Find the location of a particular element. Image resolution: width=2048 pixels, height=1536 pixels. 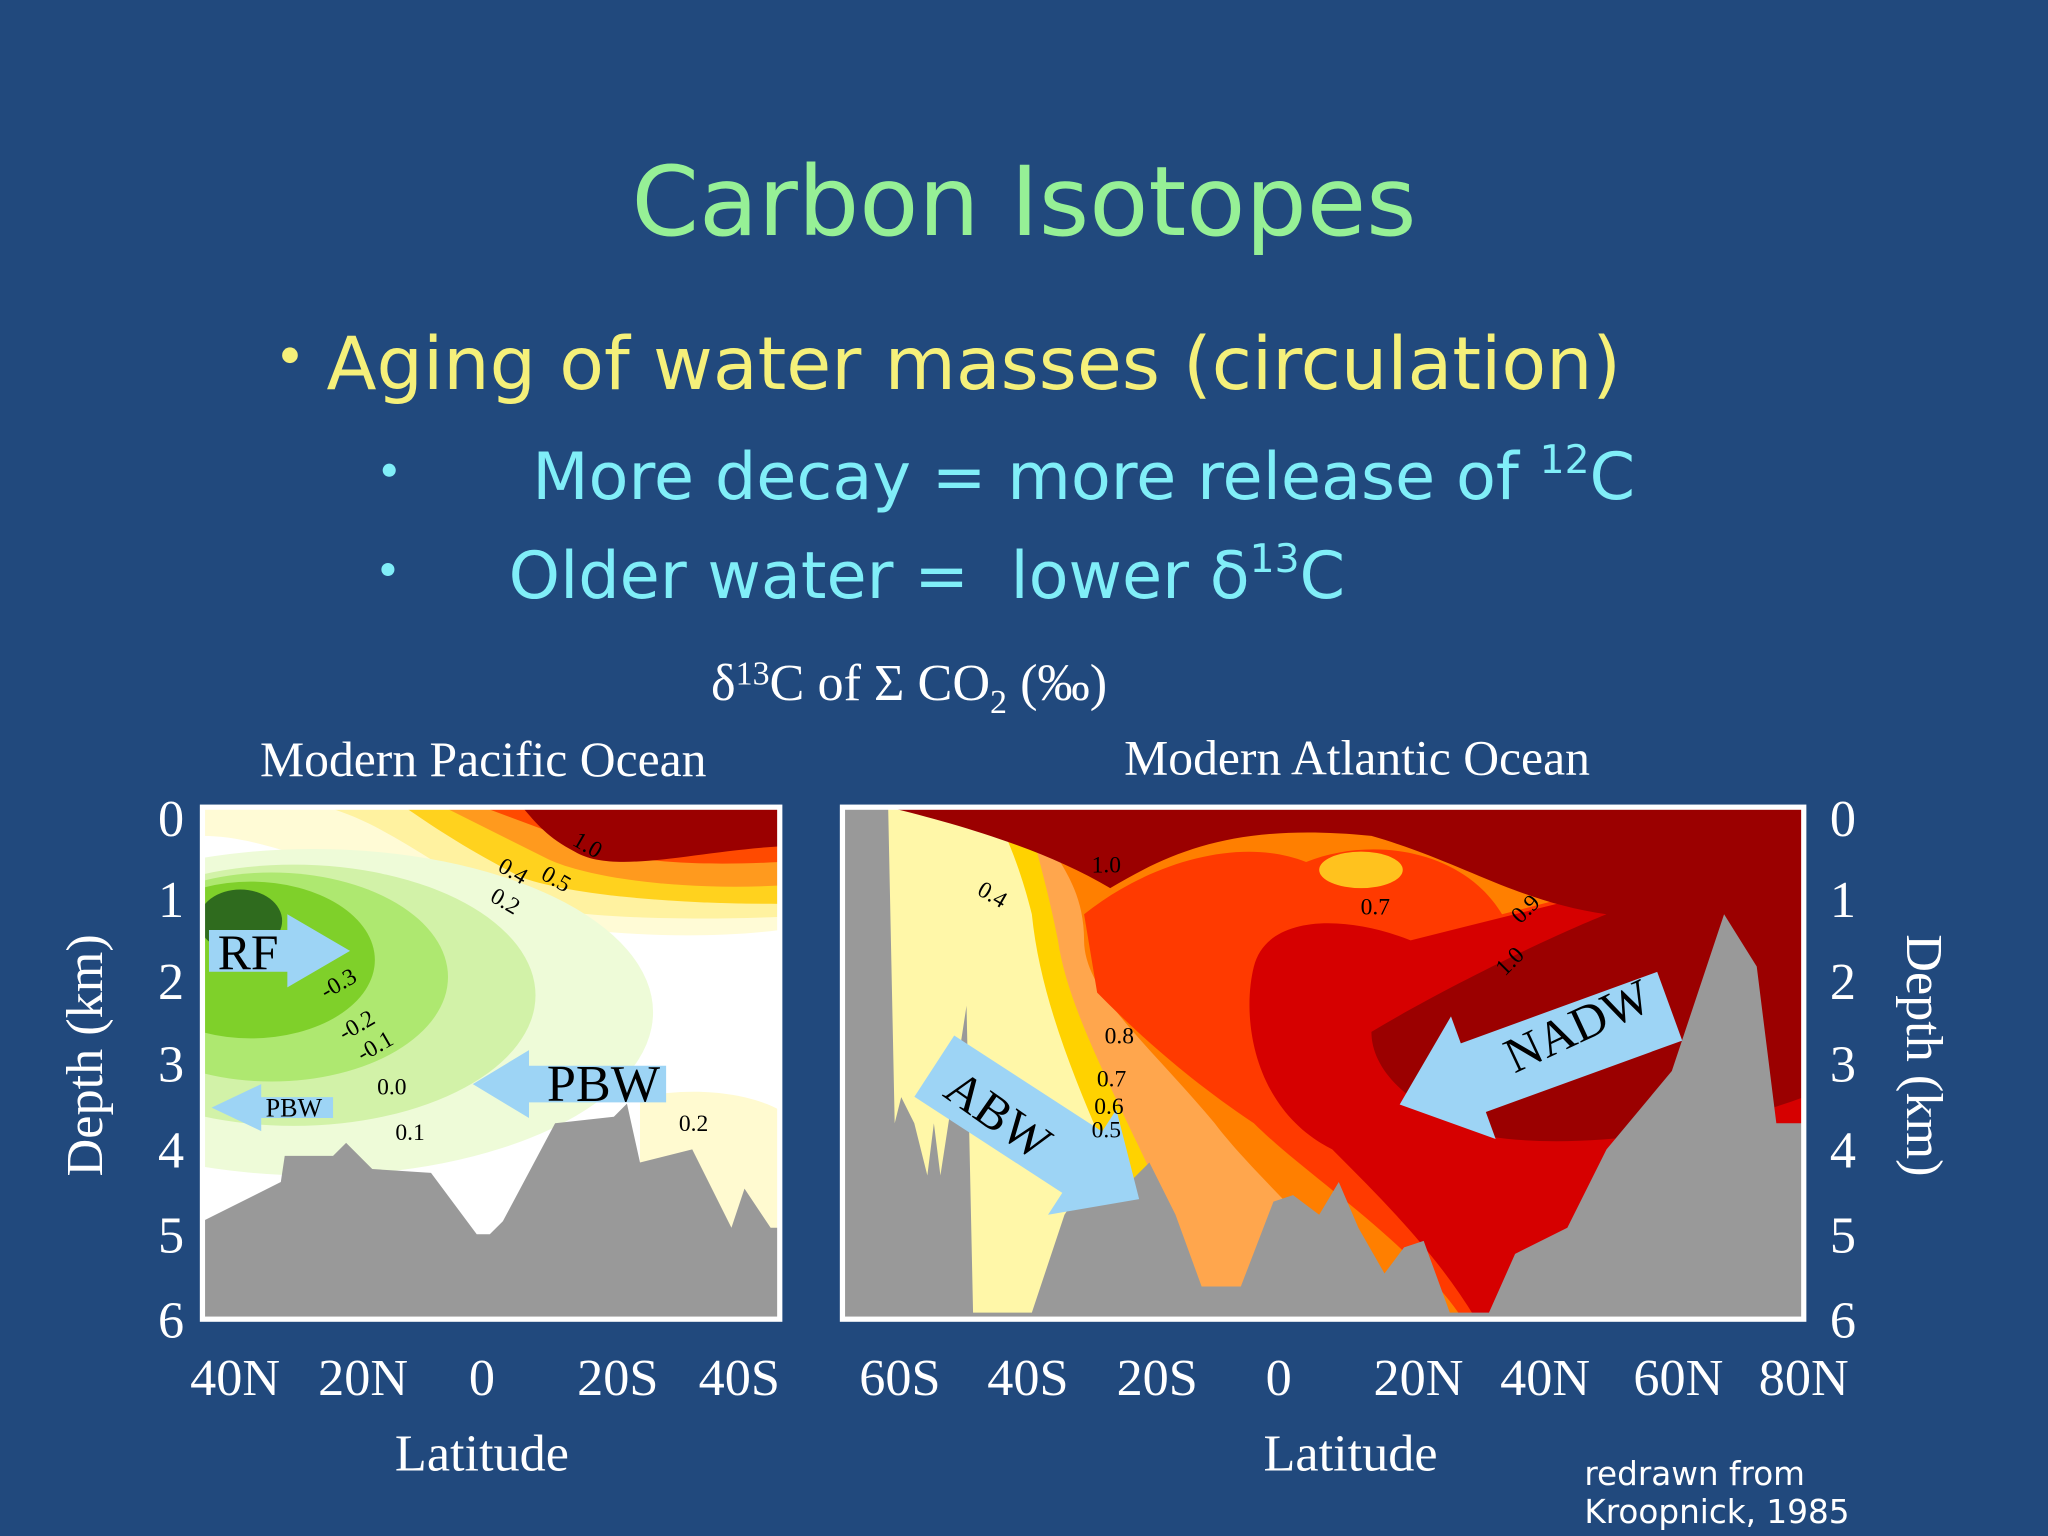

contour-label: 0.0 is located at coordinates (391, 1088).